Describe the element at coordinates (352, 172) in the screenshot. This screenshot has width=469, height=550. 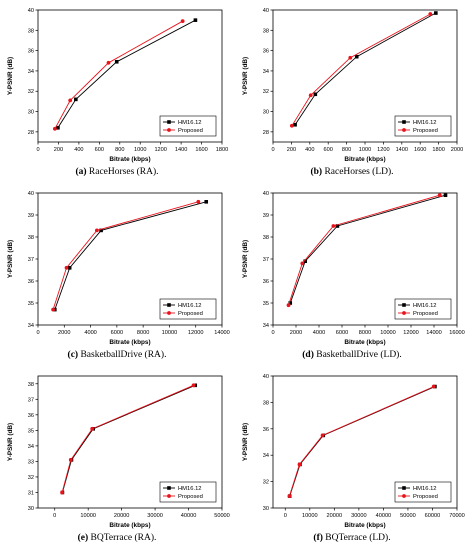
I see `caption-b: (b) RaceHorses (LD).` at that location.